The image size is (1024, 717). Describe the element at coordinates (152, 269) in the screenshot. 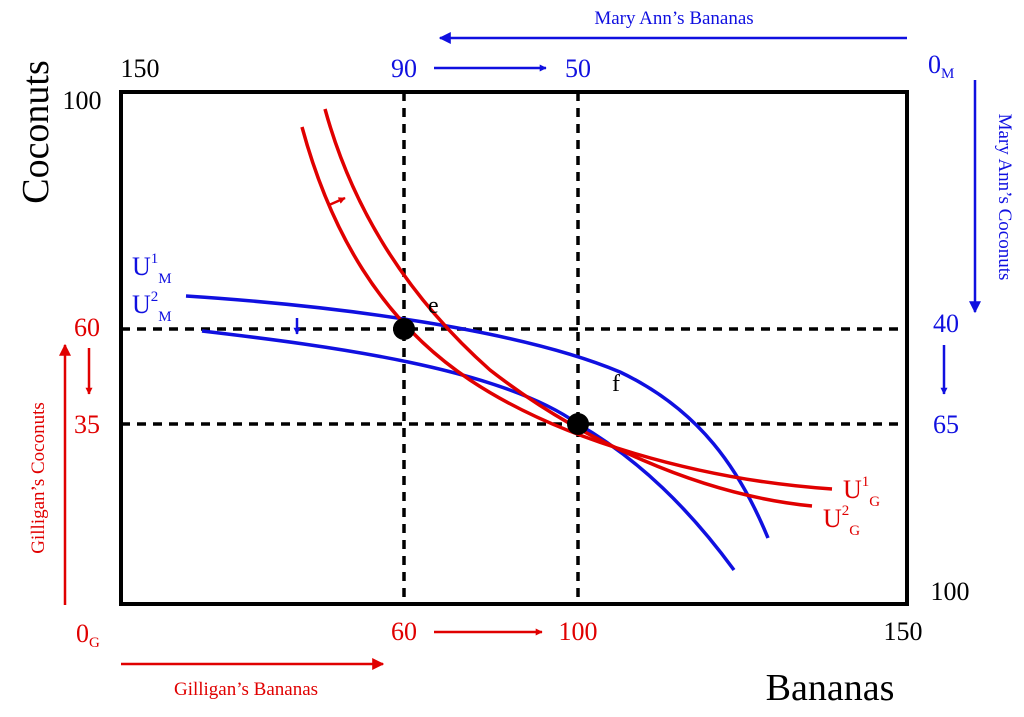

I see `mary-ann-u1-label: U1M` at that location.